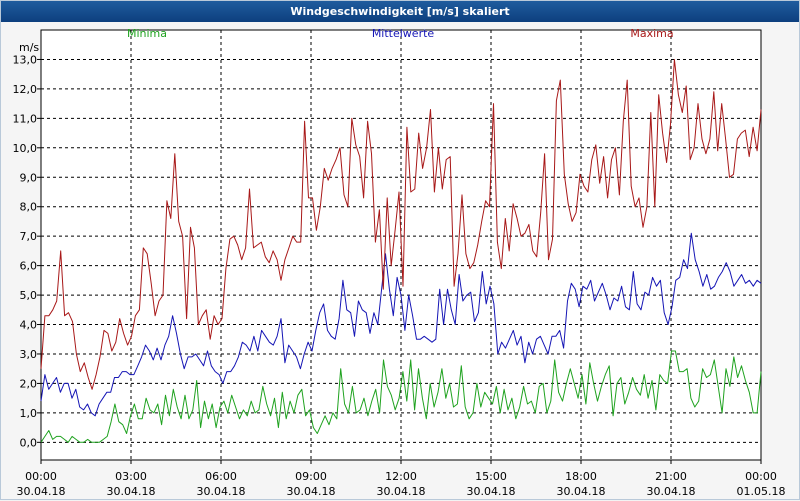 The image size is (800, 501). Describe the element at coordinates (25, 148) in the screenshot. I see `y-tick-label: 10,0` at that location.